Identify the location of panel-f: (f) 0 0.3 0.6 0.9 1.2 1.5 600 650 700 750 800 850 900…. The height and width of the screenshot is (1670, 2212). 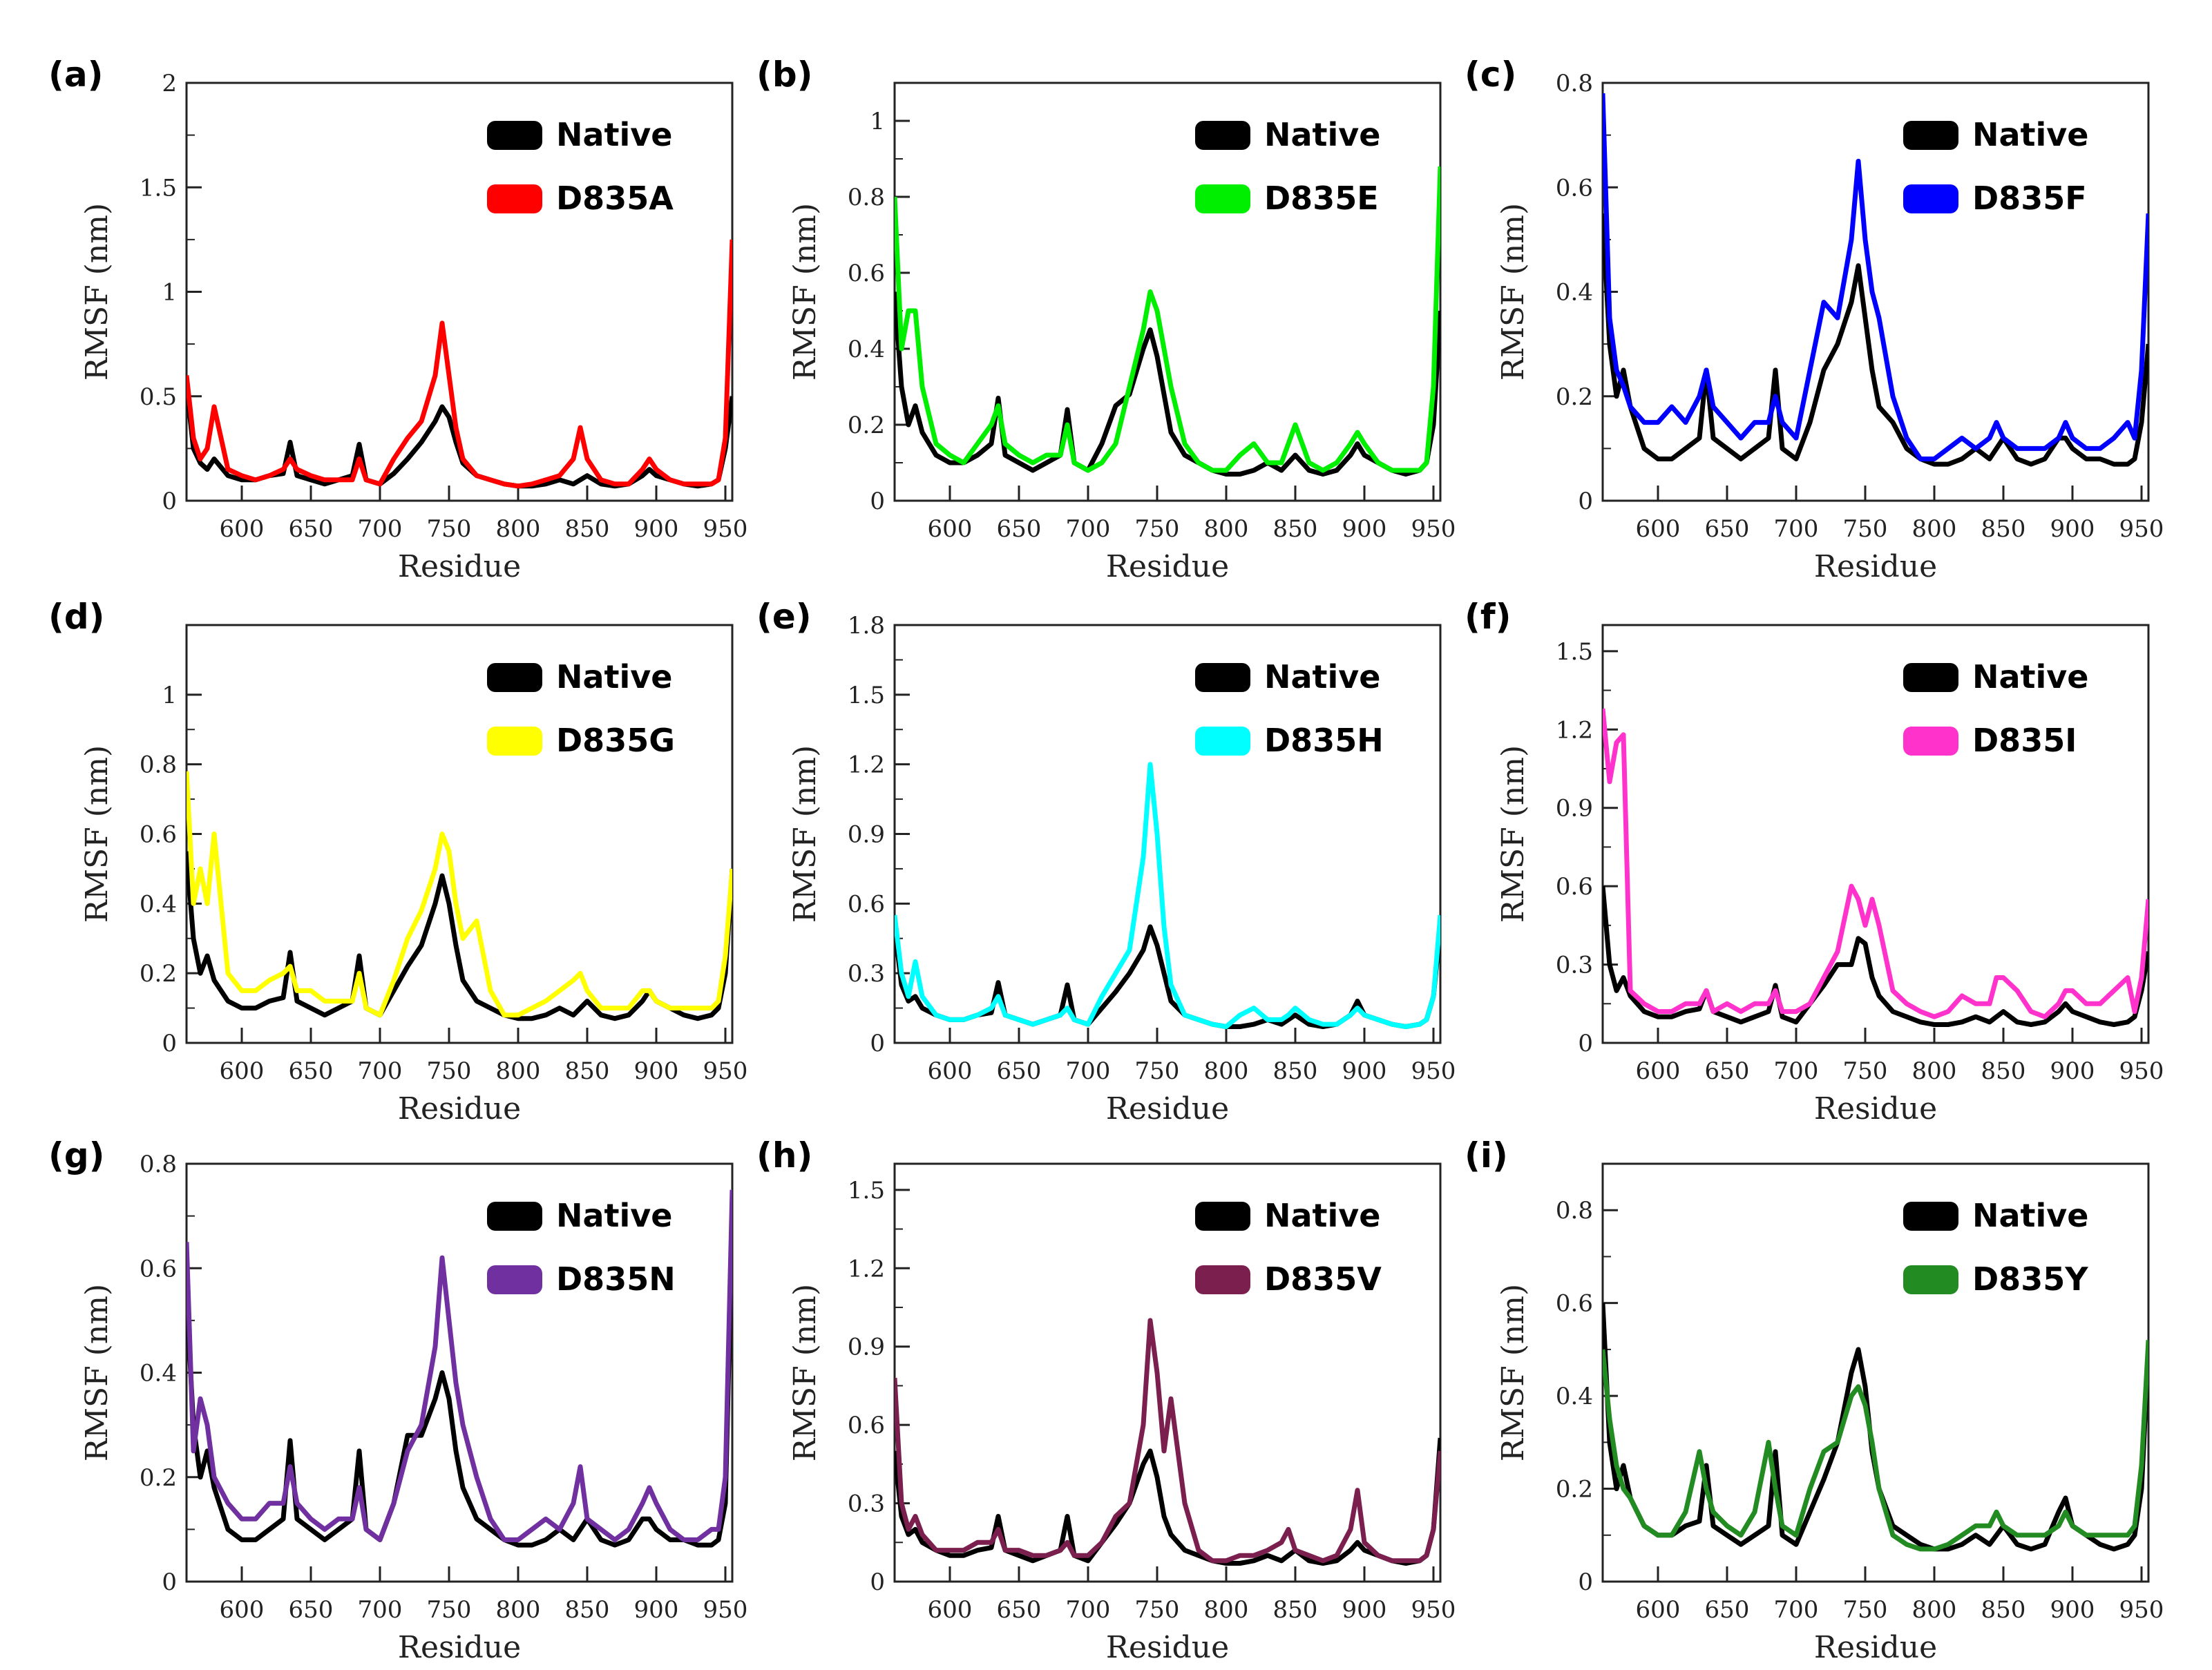
(1814, 861).